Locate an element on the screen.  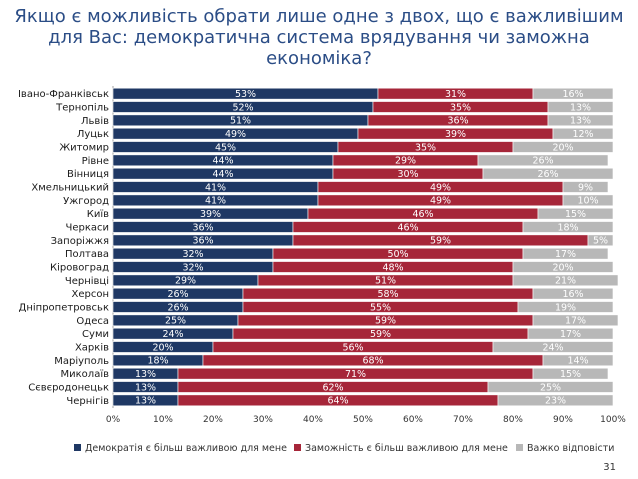
data-label: 5% is located at coordinates (600, 241).